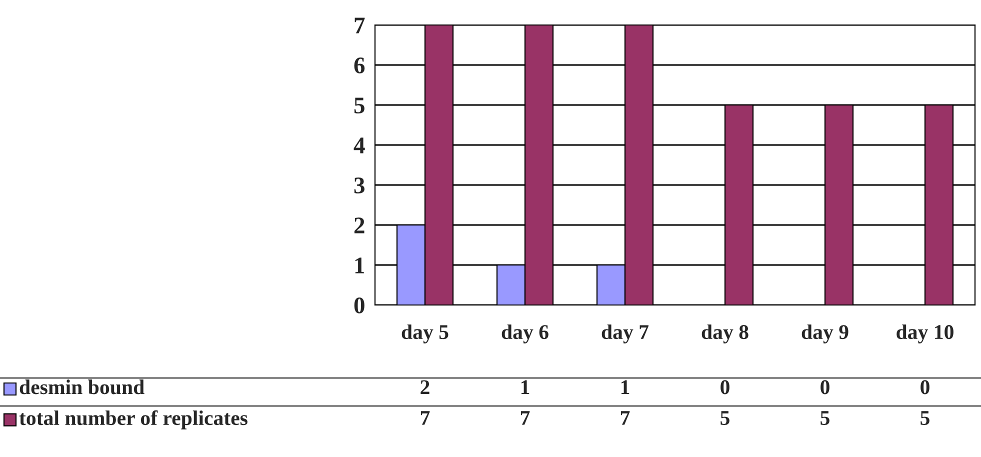 The height and width of the screenshot is (457, 981). I want to click on y-tick-label: 6, so click(359, 66).